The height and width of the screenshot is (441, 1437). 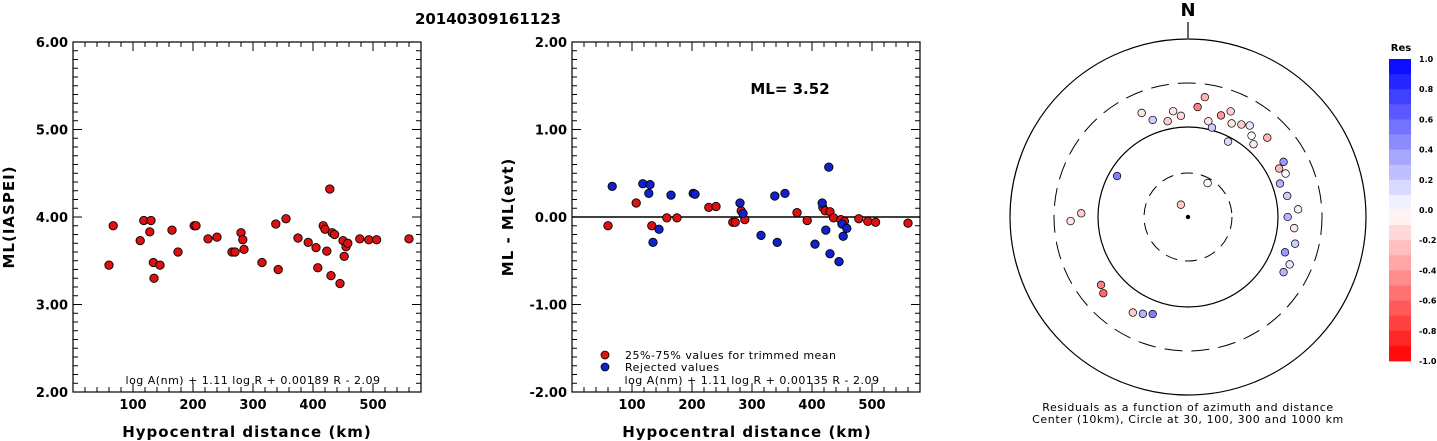 What do you see at coordinates (631, 405) in the screenshot?
I see `middle-x-tick-label: 100` at bounding box center [631, 405].